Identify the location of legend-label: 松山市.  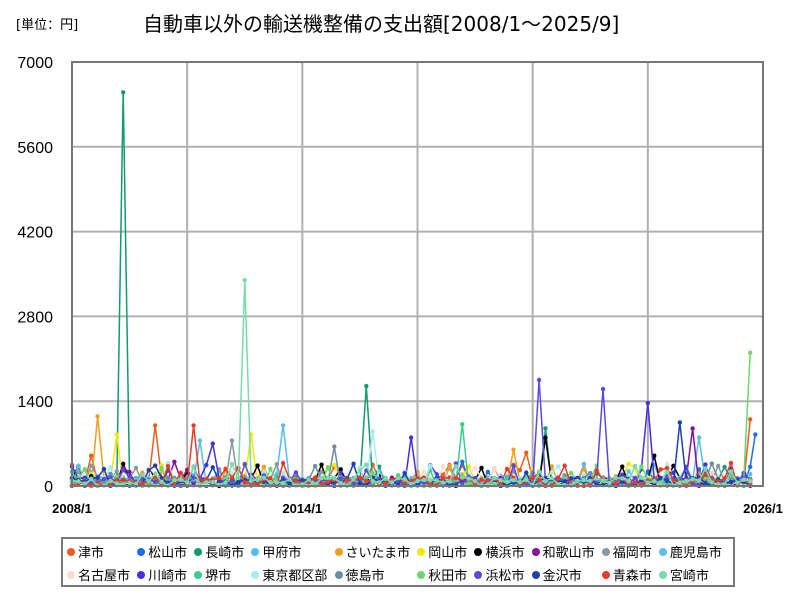
(168, 553).